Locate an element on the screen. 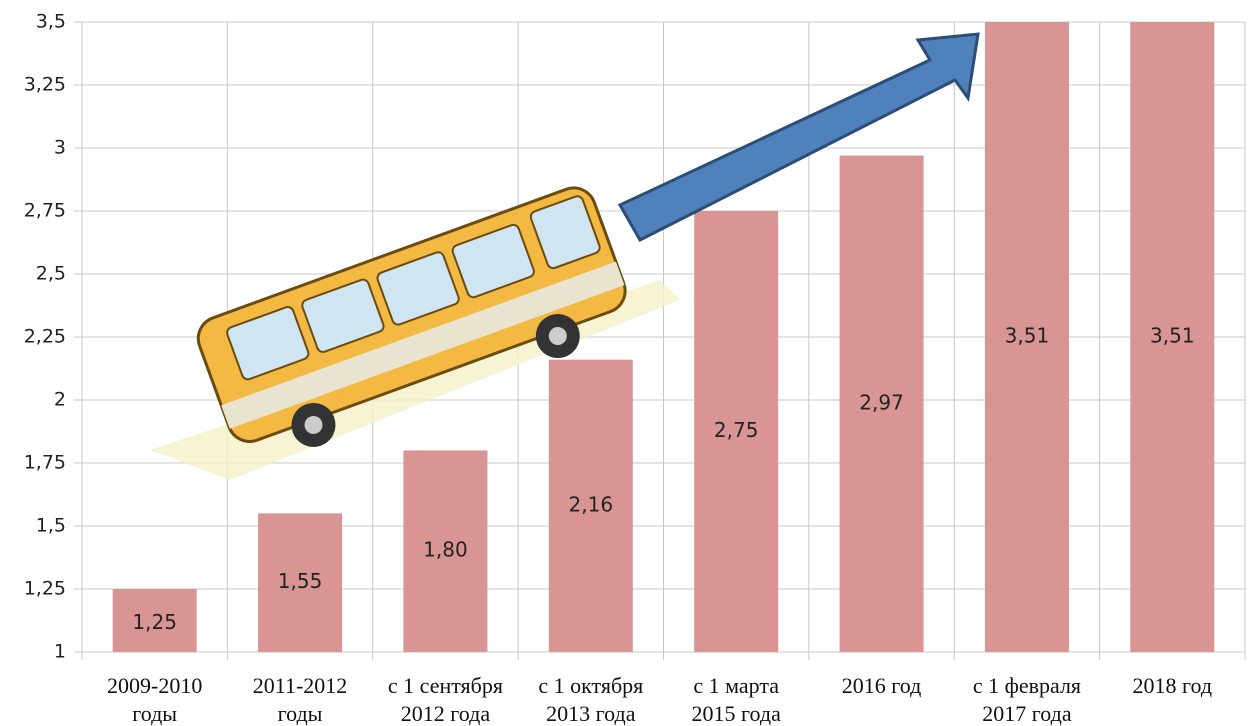  x-tick-label: 2012 года is located at coordinates (446, 713).